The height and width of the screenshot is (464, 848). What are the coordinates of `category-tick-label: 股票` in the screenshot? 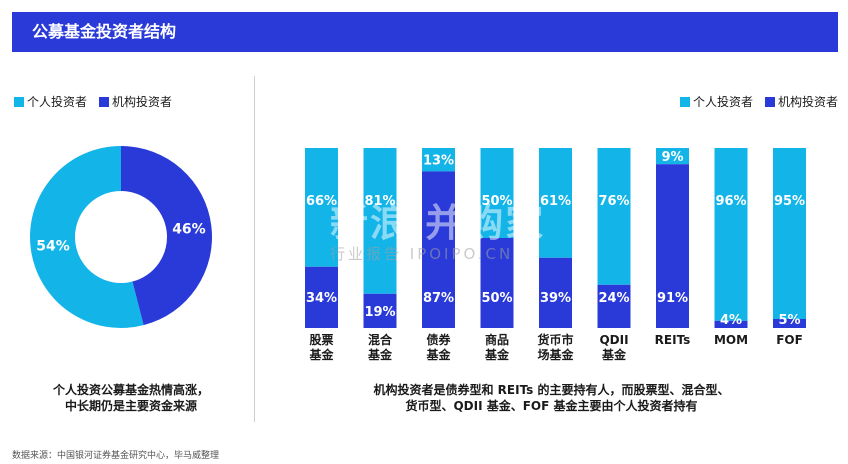 It's located at (321, 339).